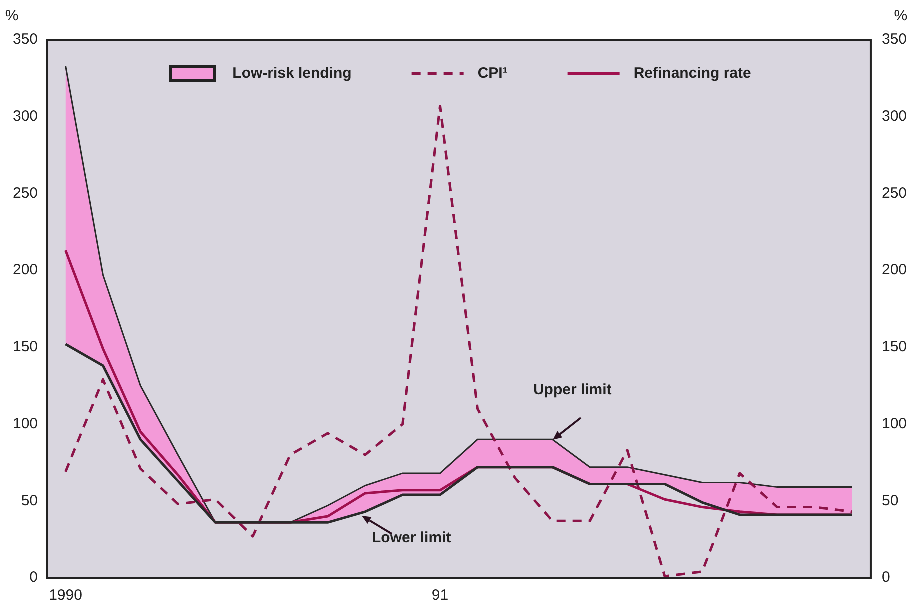 This screenshot has height=612, width=920. Describe the element at coordinates (895, 193) in the screenshot. I see `y2-tick-label: 250` at that location.